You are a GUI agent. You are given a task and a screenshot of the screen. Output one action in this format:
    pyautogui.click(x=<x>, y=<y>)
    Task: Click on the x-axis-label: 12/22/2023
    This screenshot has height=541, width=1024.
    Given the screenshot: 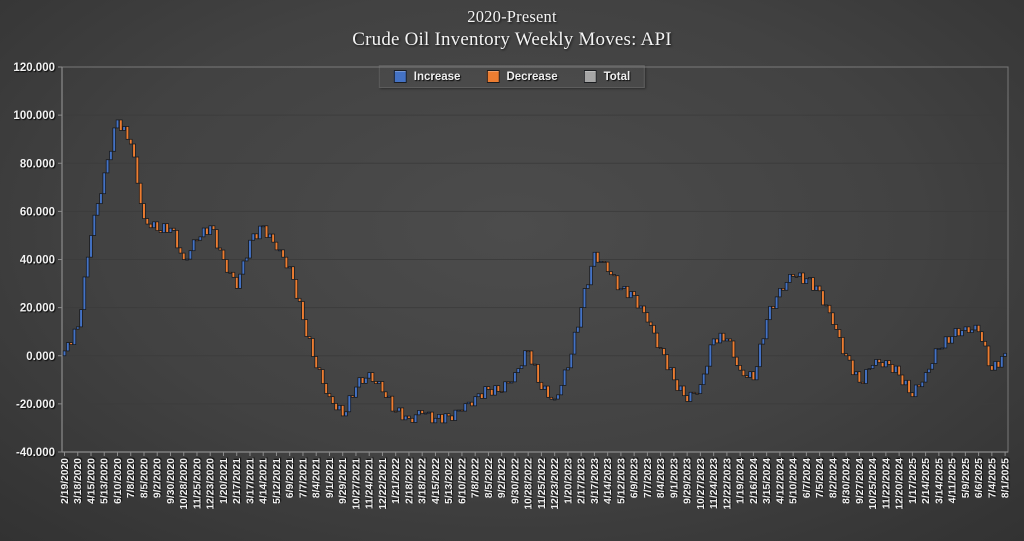 What is the action you would take?
    pyautogui.click(x=727, y=484)
    